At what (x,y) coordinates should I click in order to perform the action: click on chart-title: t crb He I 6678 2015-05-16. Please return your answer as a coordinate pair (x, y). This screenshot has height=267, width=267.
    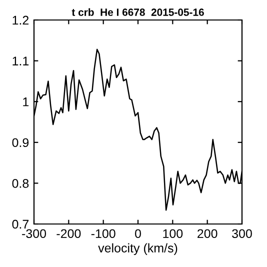
    Looking at the image, I should click on (138, 12).